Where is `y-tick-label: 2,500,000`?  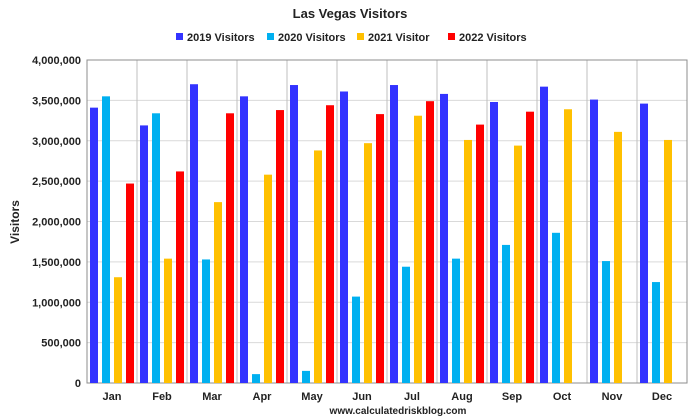 y-tick-label: 2,500,000 is located at coordinates (56, 182).